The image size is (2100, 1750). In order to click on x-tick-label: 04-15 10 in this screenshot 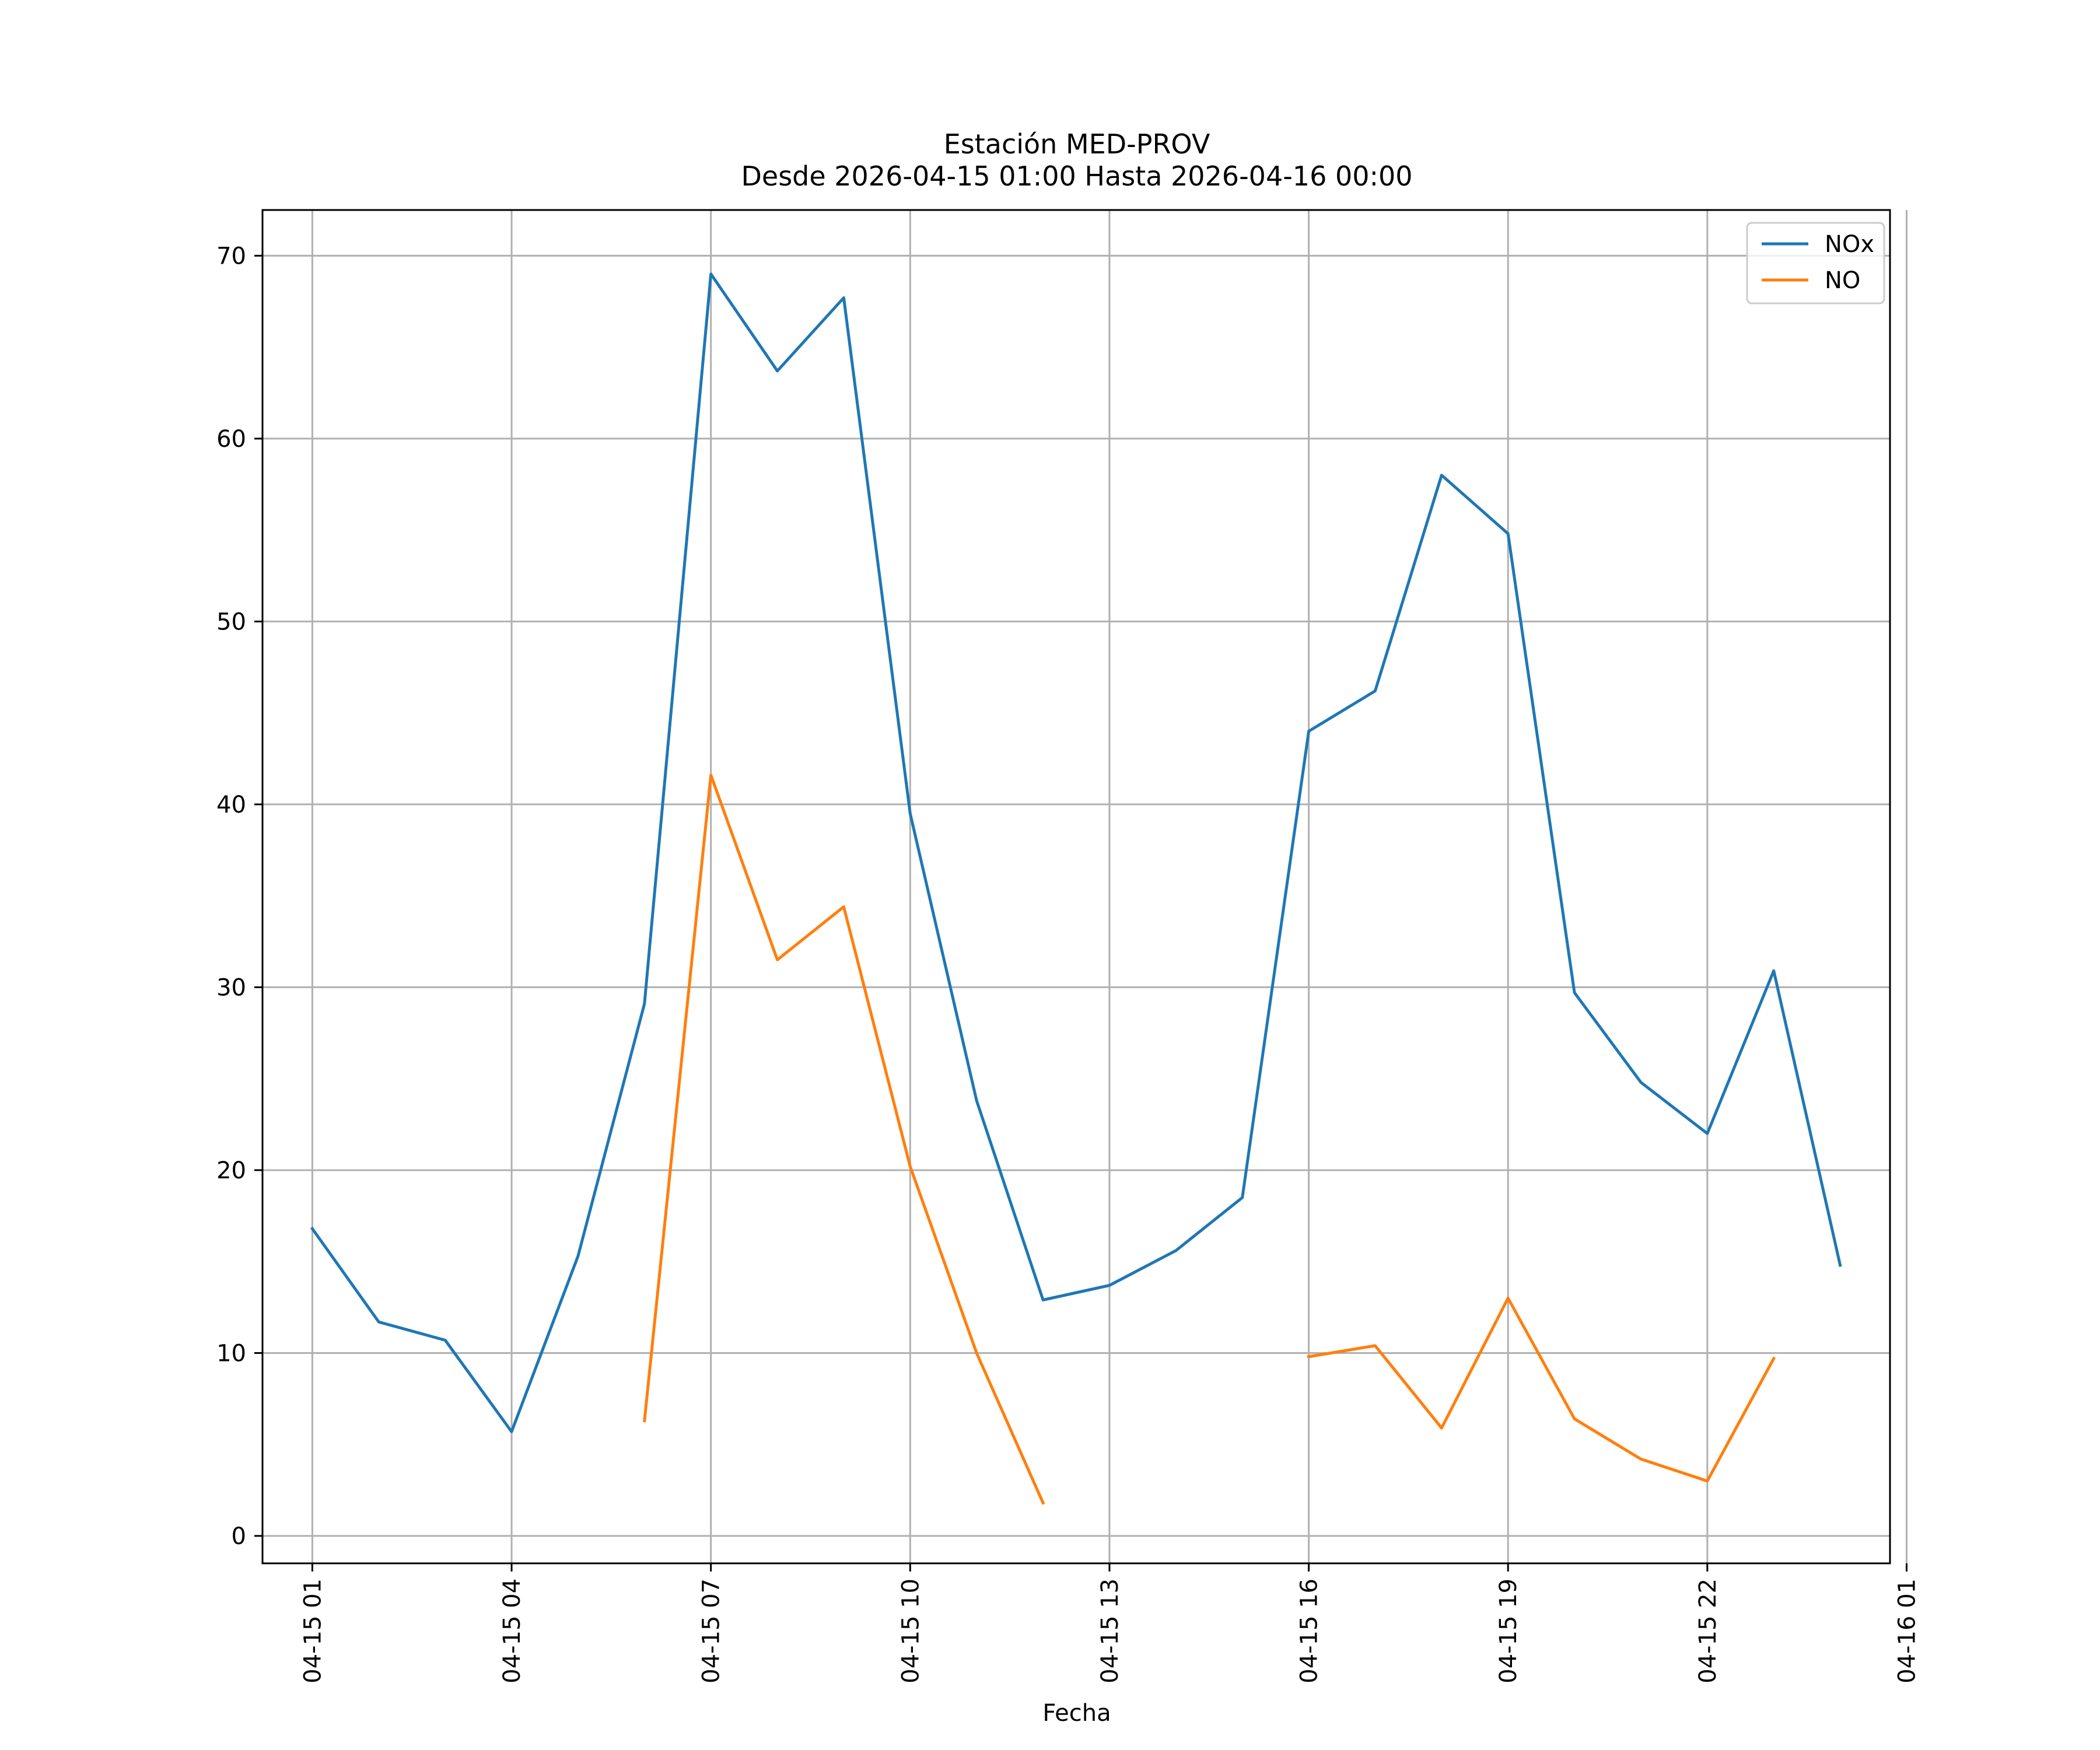, I will do `click(910, 1631)`.